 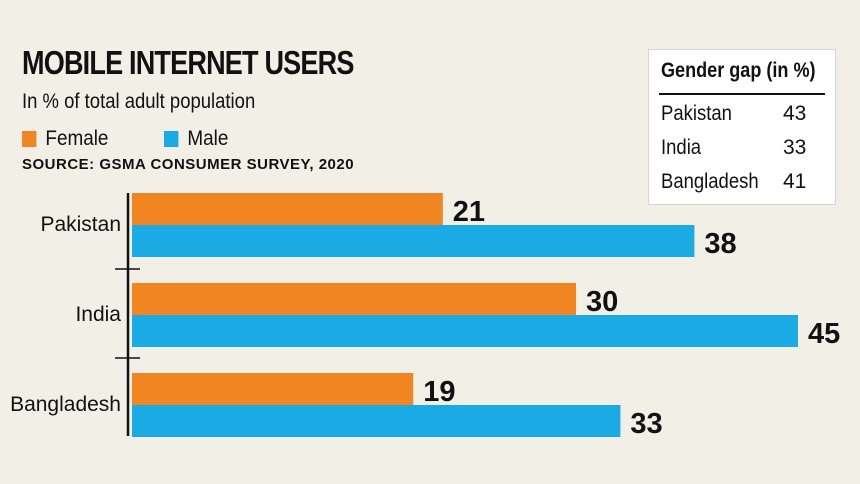 I want to click on category-label: Bangladesh, so click(x=65, y=404).